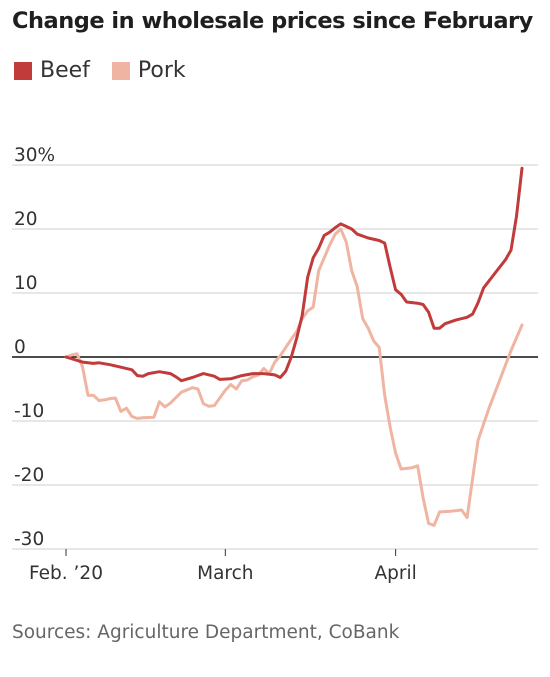 This screenshot has height=677, width=550. Describe the element at coordinates (23, 70) in the screenshot. I see `legend-swatch-beef` at that location.